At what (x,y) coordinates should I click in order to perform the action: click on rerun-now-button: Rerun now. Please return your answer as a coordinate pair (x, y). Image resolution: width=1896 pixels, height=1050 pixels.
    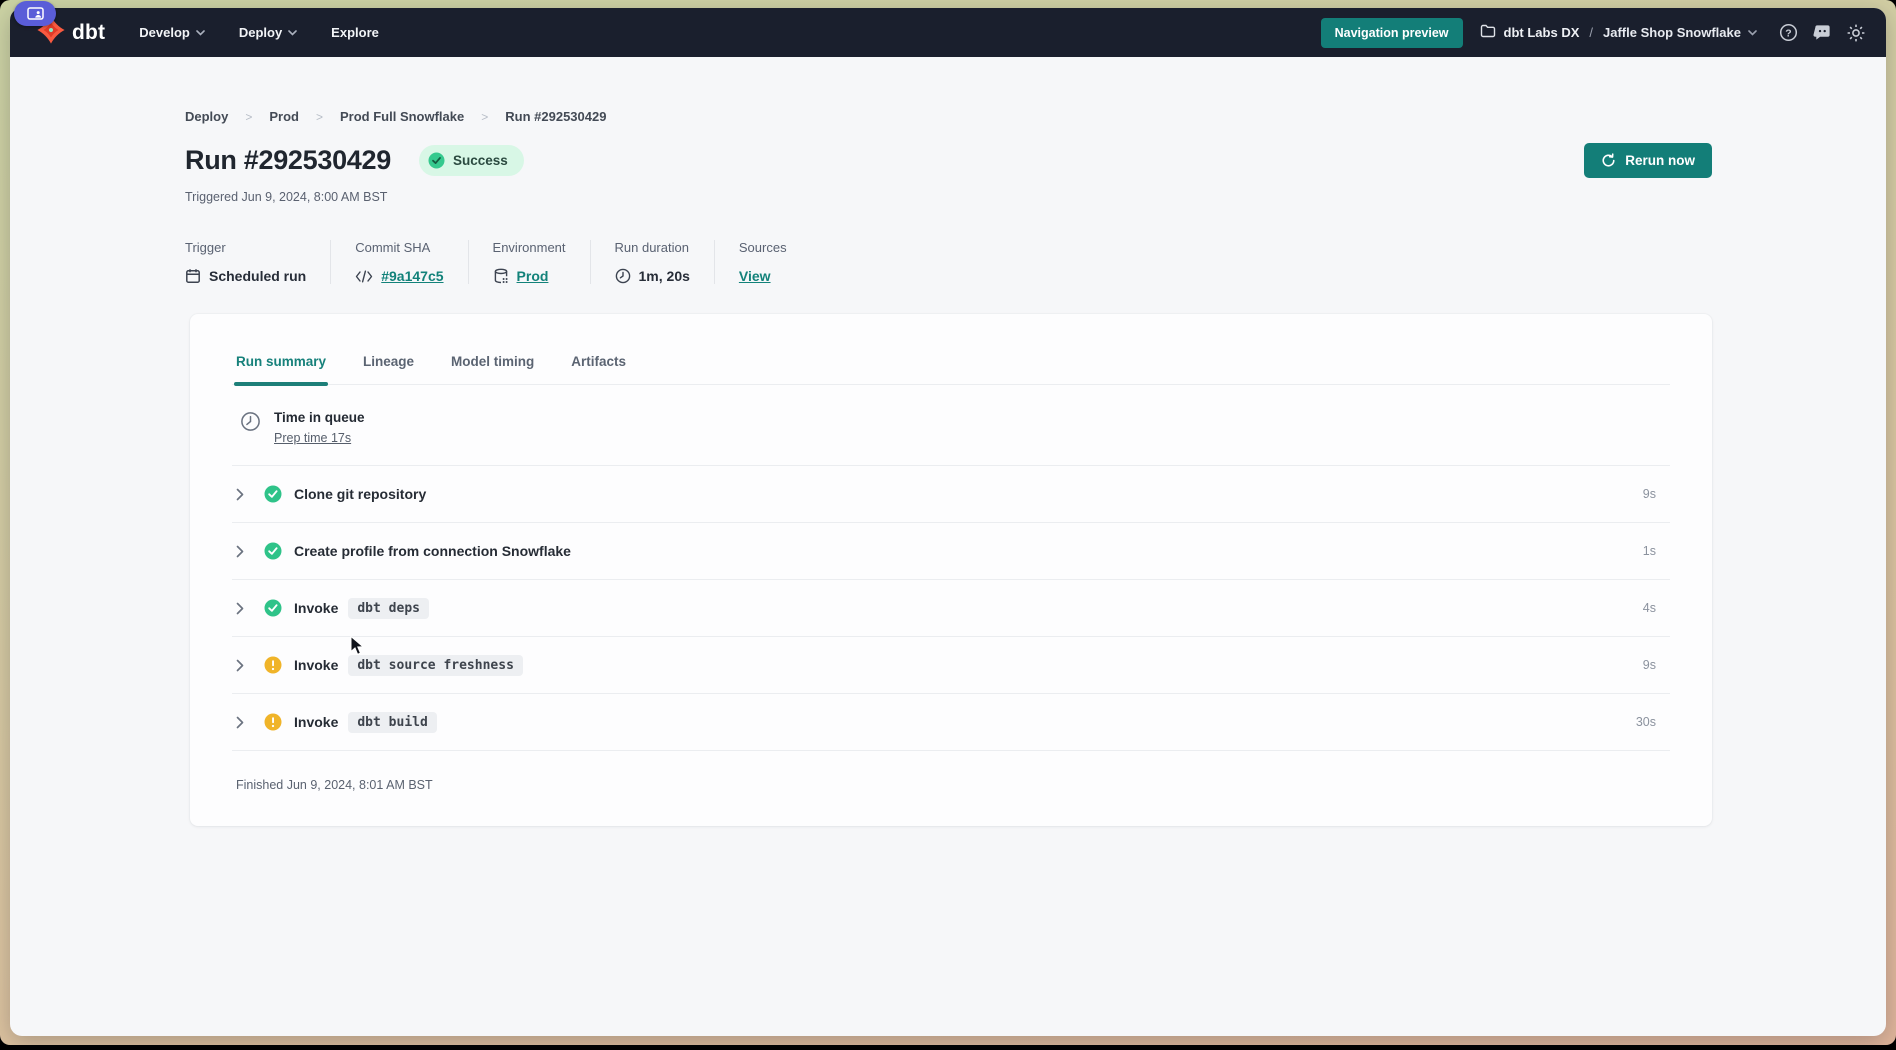
    Looking at the image, I should click on (1648, 160).